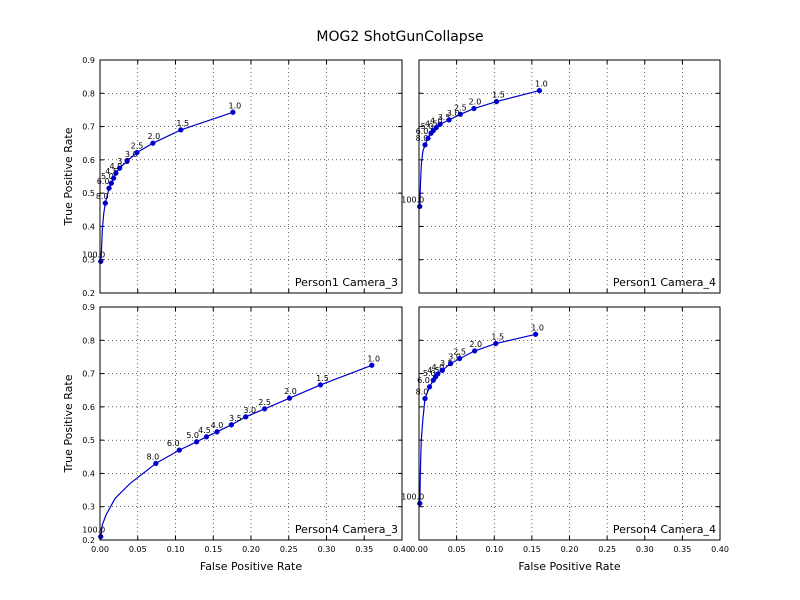 The width and height of the screenshot is (800, 600). Describe the element at coordinates (346, 529) in the screenshot. I see `panel-label: Person4 Camera_3` at that location.